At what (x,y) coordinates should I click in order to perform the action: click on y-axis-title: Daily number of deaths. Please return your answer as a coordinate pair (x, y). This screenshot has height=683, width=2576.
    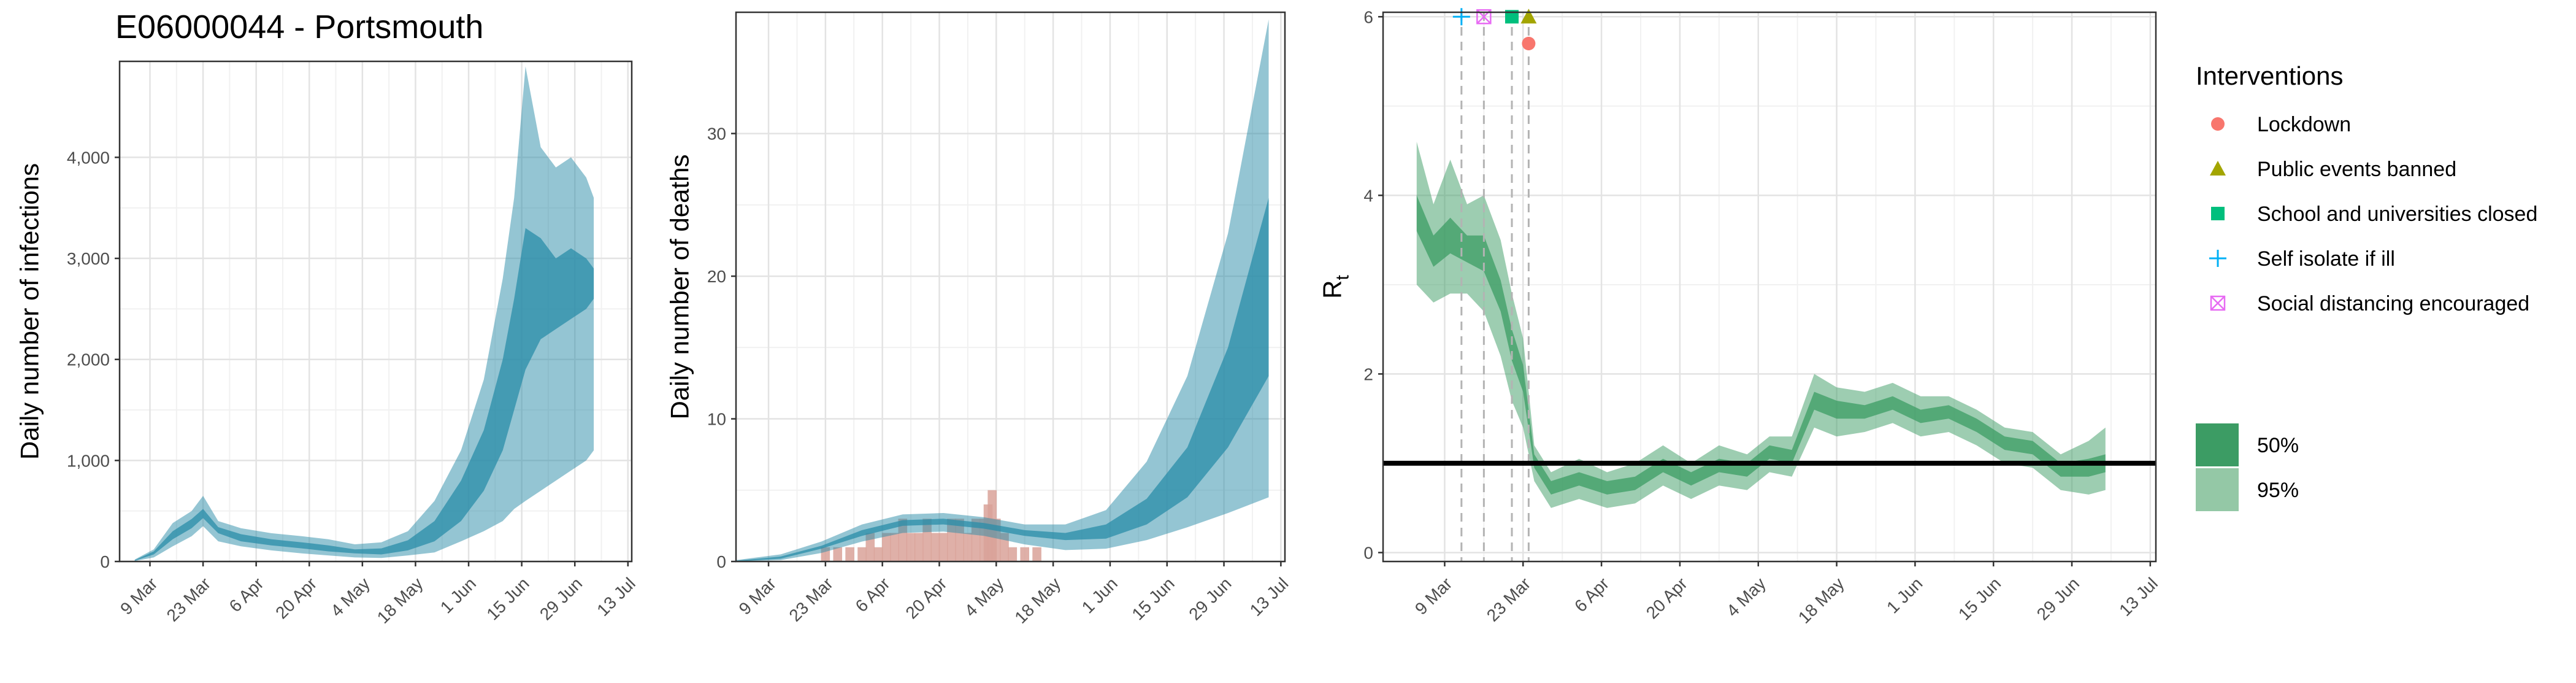
    Looking at the image, I should click on (679, 287).